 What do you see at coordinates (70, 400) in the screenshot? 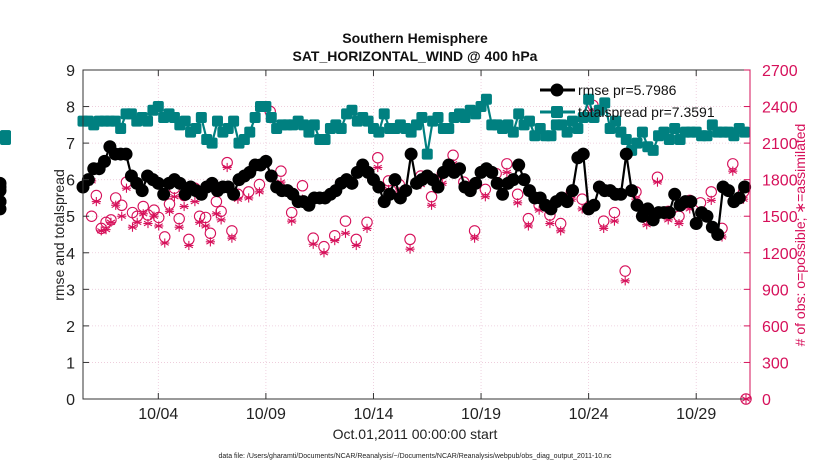
I see `y-left-tick-label: 0` at bounding box center [70, 400].